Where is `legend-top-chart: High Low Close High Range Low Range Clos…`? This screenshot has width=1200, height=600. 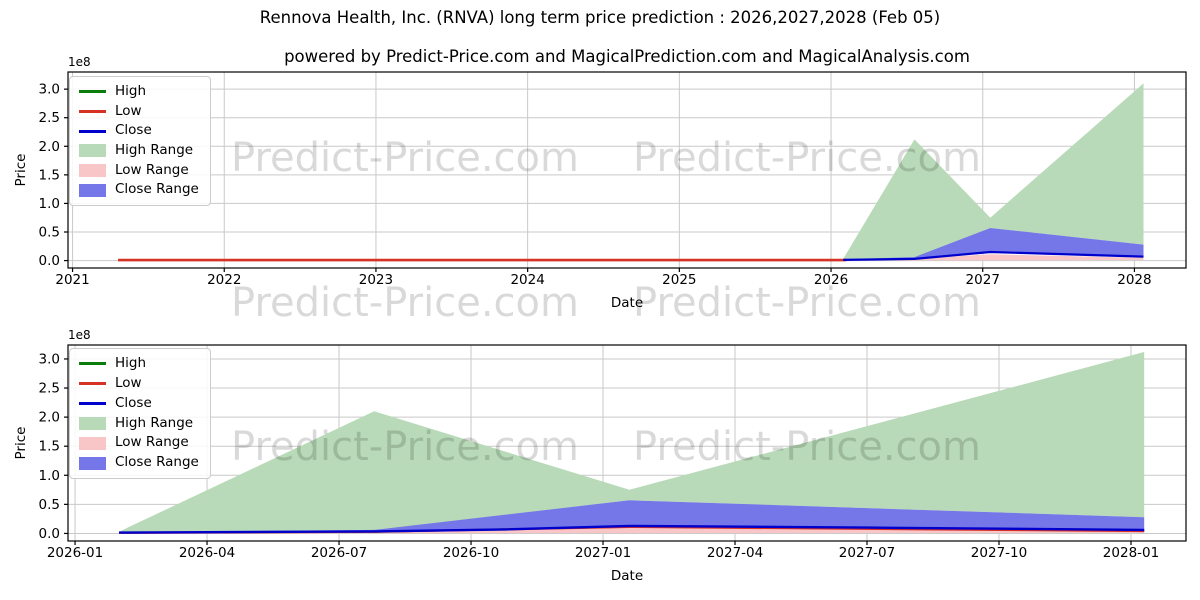 legend-top-chart: High Low Close High Range Low Range Clos… is located at coordinates (140, 141).